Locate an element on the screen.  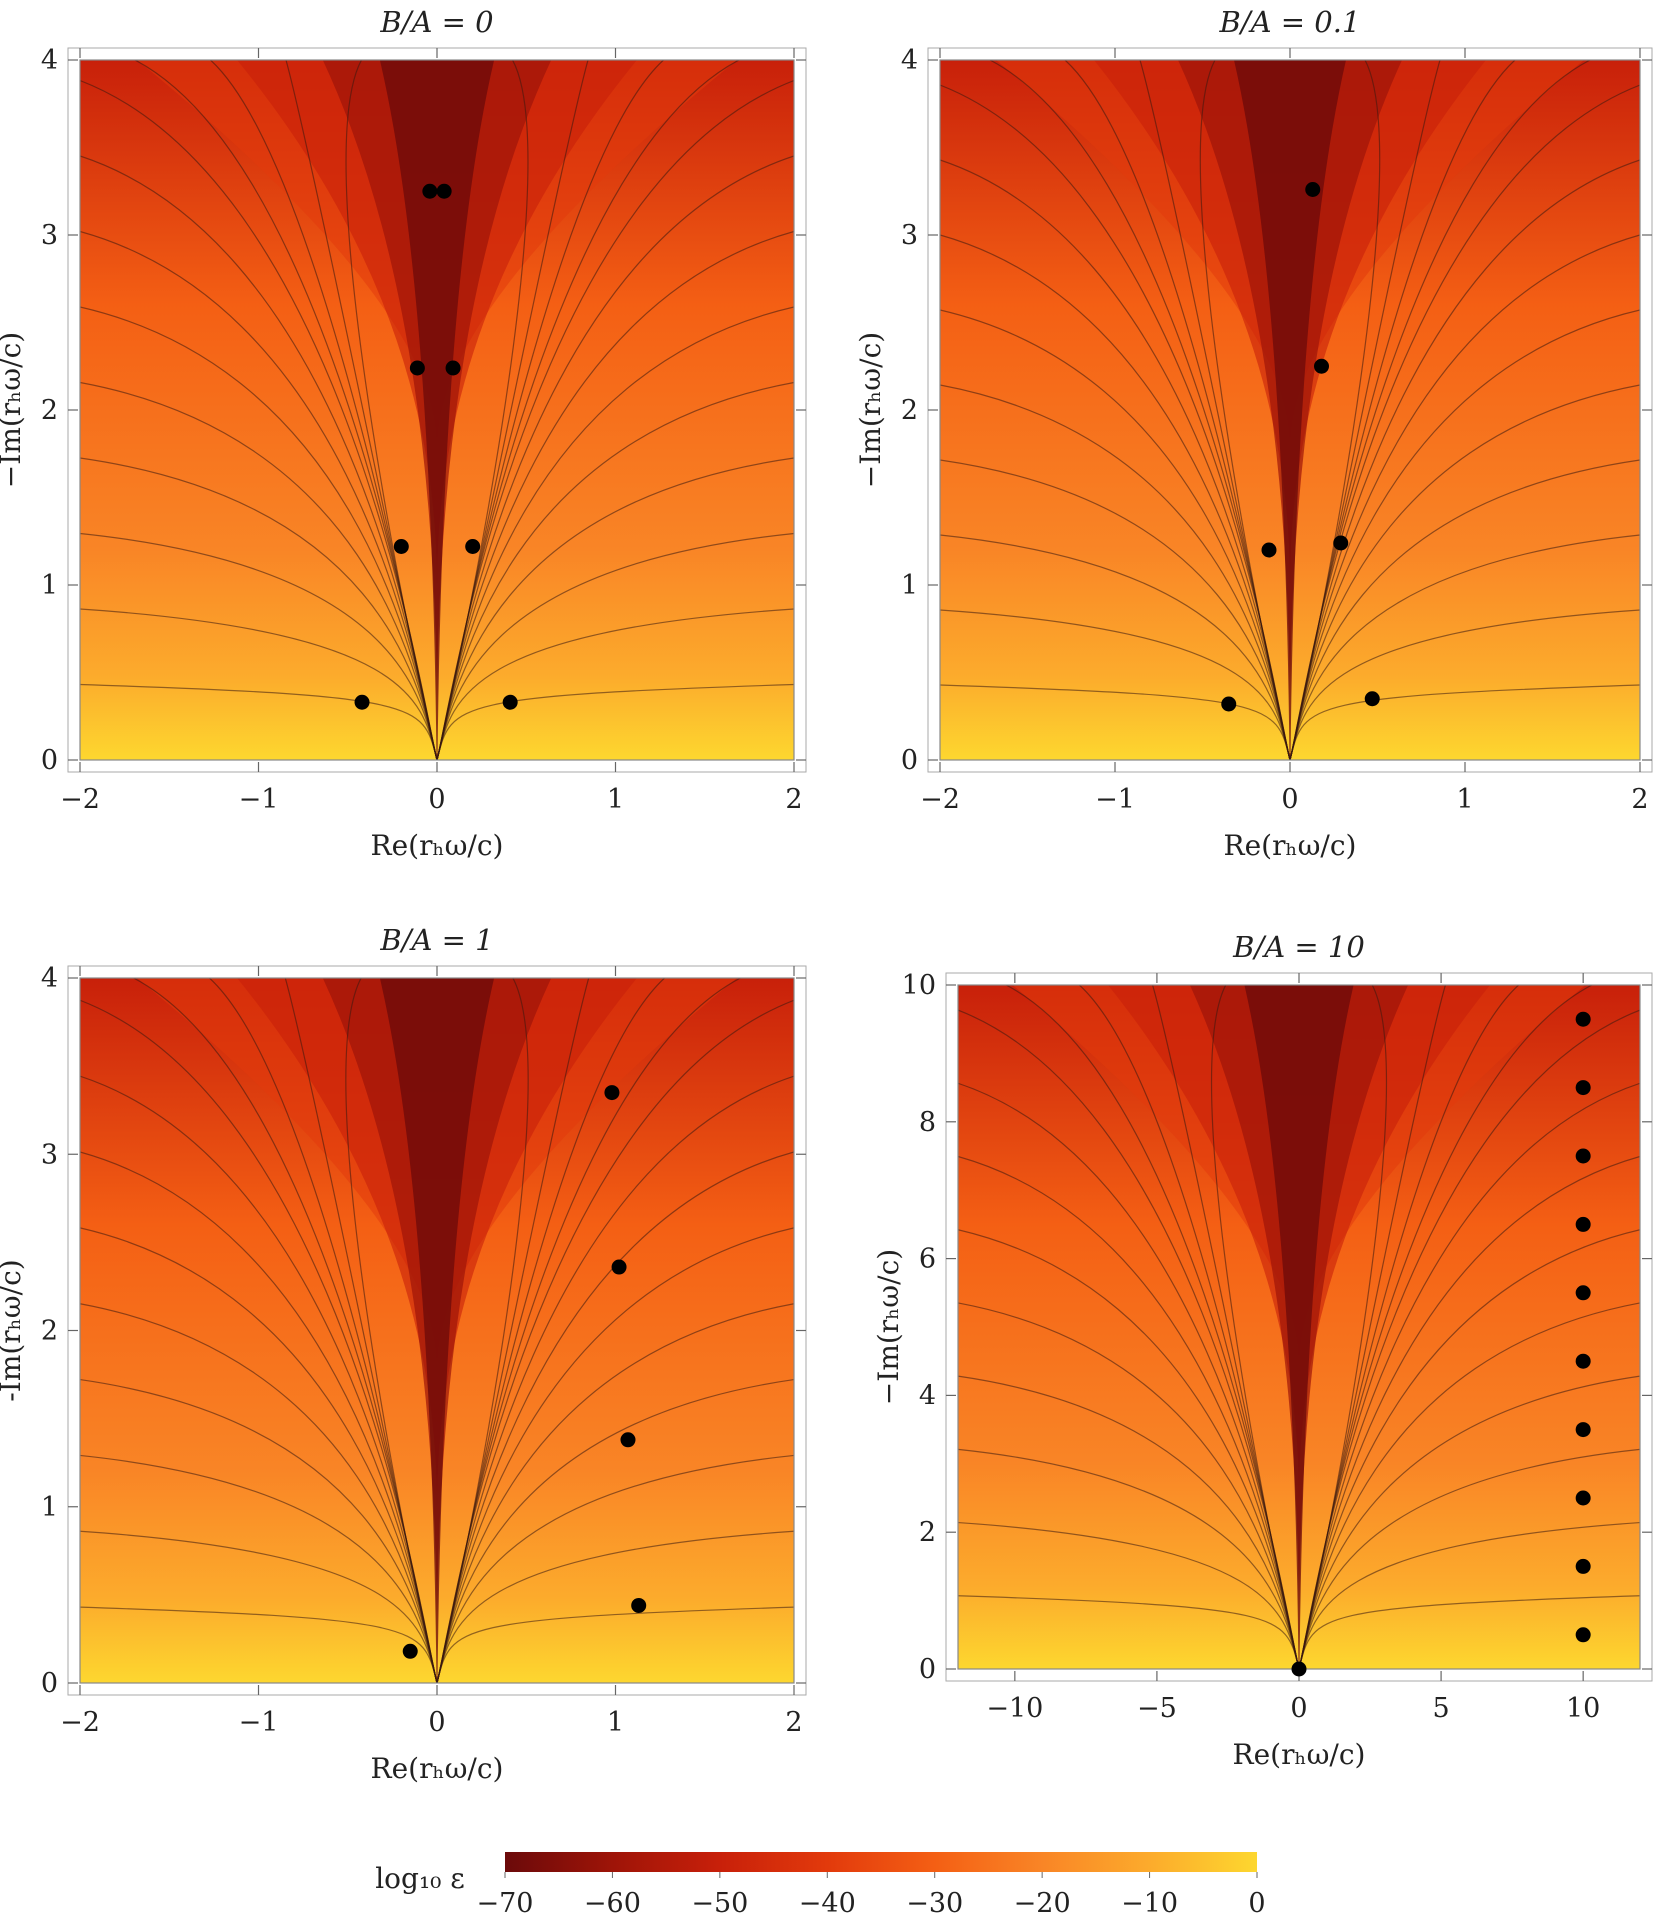
panel-title: B/A = 10 is located at coordinates (1298, 947).